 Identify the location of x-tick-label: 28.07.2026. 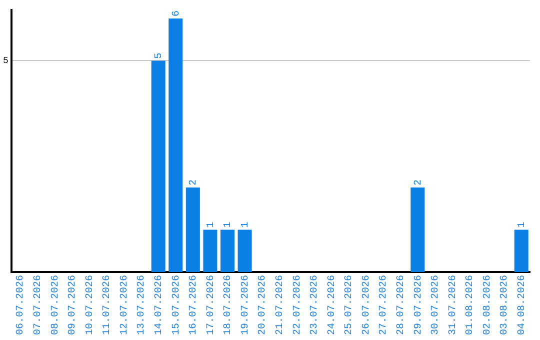
(401, 305).